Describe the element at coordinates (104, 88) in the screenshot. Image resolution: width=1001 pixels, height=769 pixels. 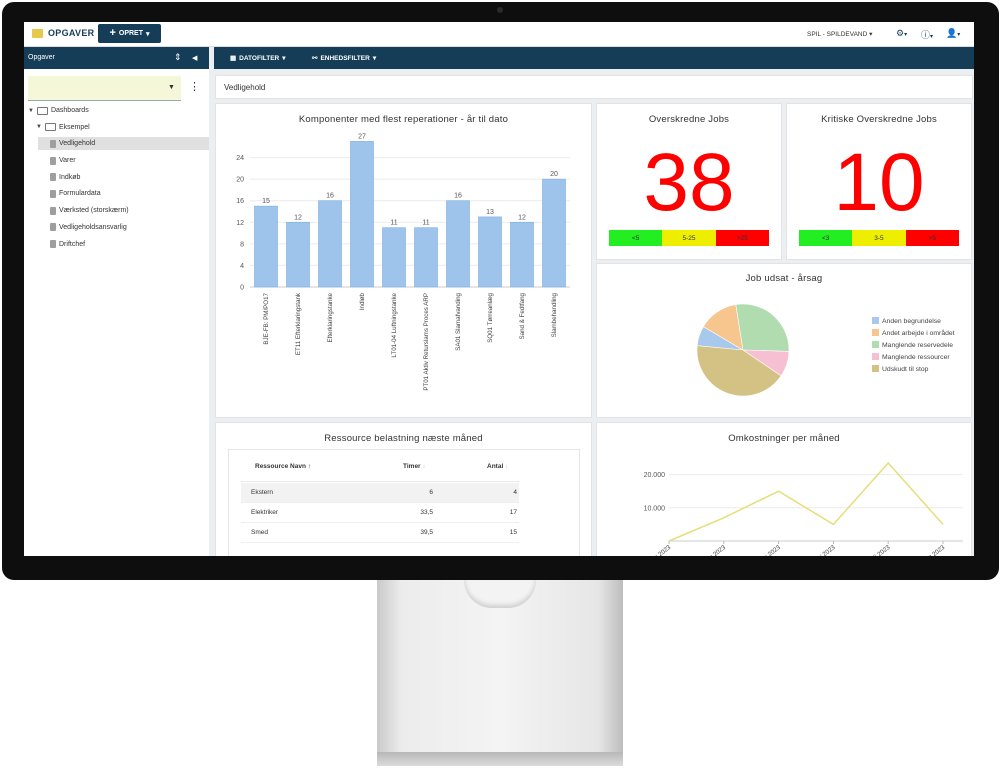
I see `dashboard-select` at that location.